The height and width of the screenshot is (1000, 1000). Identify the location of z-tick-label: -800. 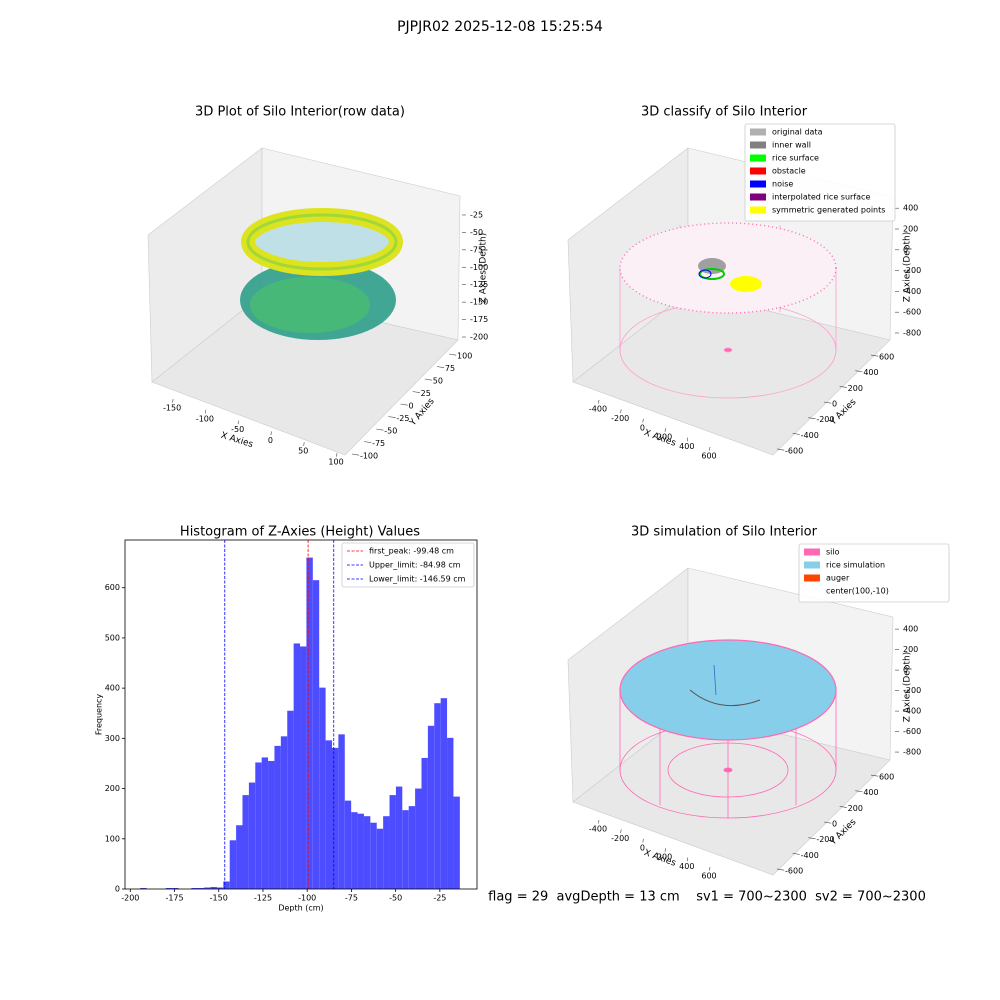
(912, 752).